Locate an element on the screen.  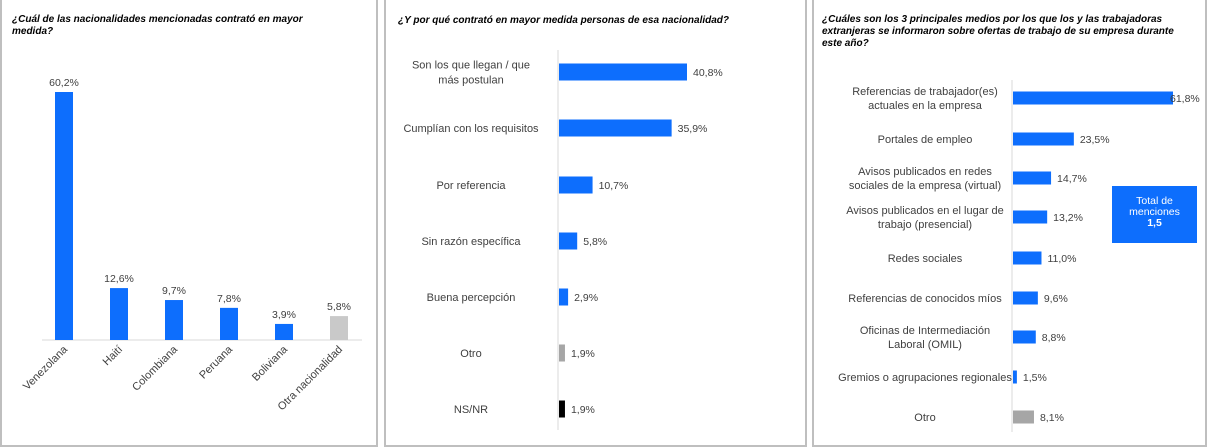
data-label: 14,7% is located at coordinates (1072, 179).